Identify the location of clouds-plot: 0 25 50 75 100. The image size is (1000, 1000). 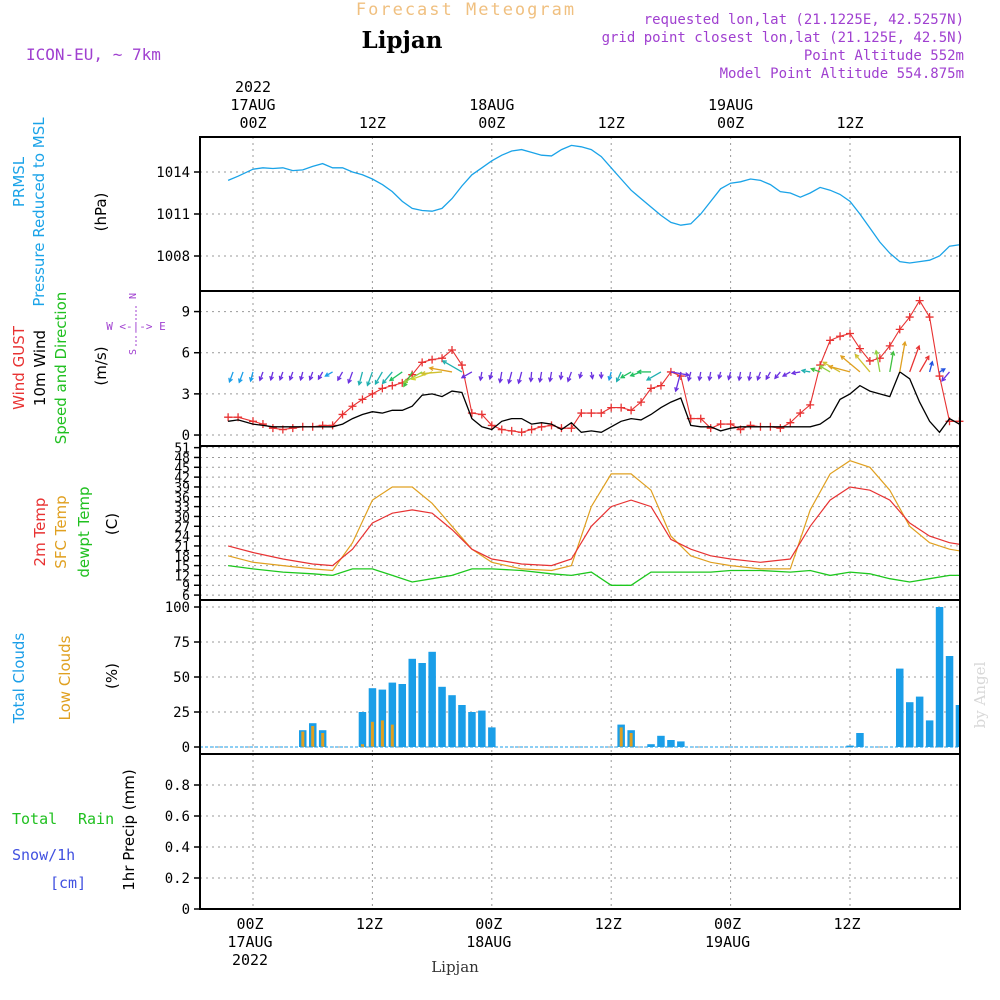
(563, 677).